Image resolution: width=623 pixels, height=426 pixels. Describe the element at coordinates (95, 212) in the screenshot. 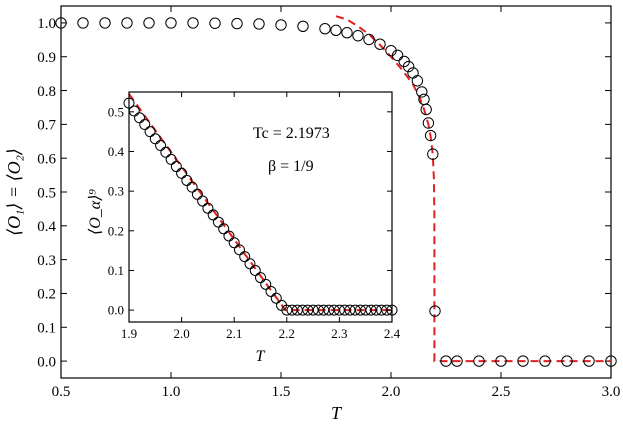

I see `inset-y-axis-label: ⟨O_α⟩⁹` at that location.